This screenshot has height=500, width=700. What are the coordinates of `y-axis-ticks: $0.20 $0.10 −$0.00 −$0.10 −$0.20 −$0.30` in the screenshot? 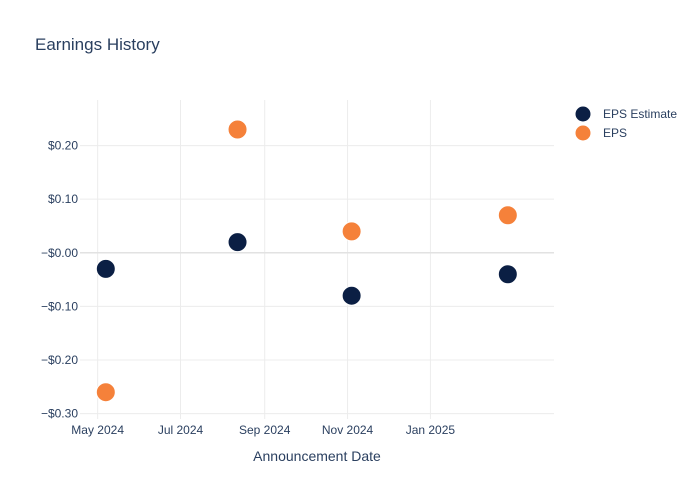 It's located at (59, 280).